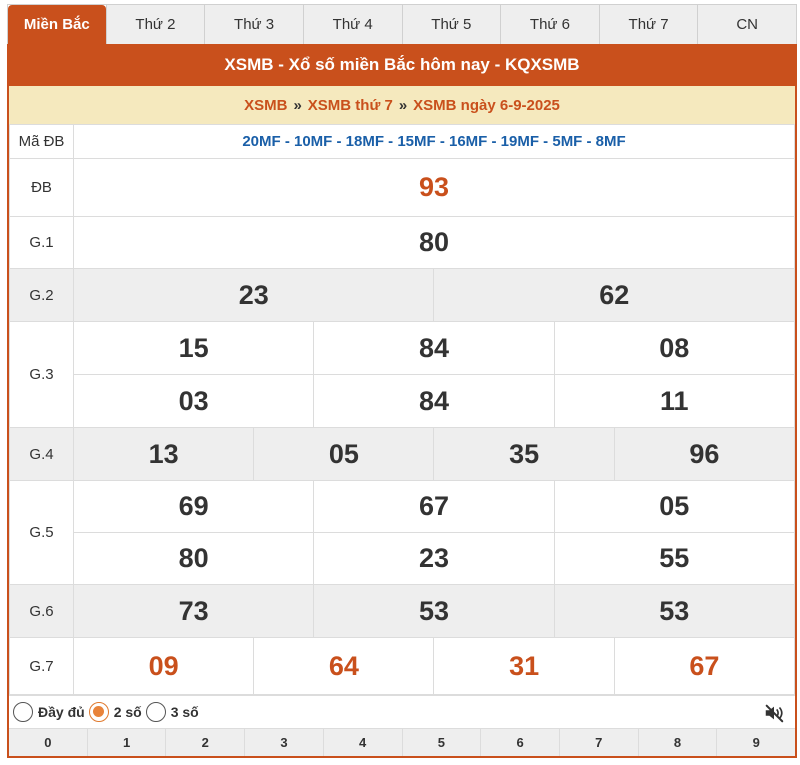 This screenshot has width=800, height=765. I want to click on display-options: Đầy đủ 2 số 3 số, so click(402, 711).